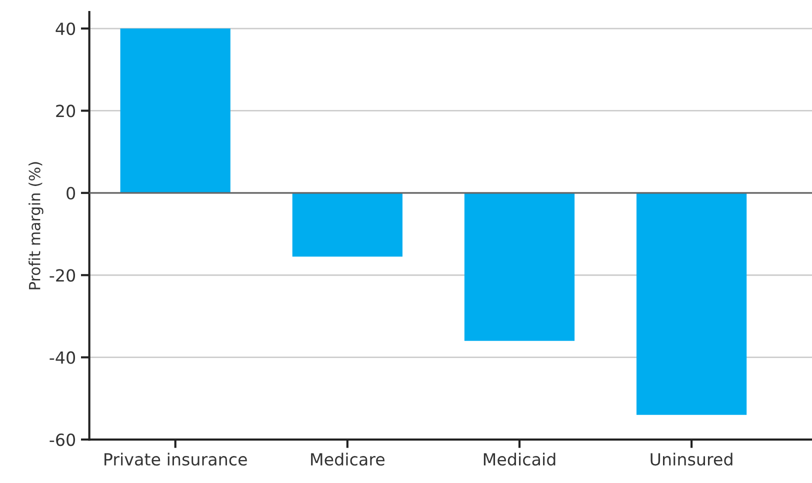 This screenshot has height=483, width=812. I want to click on y-tick-label: 20, so click(66, 111).